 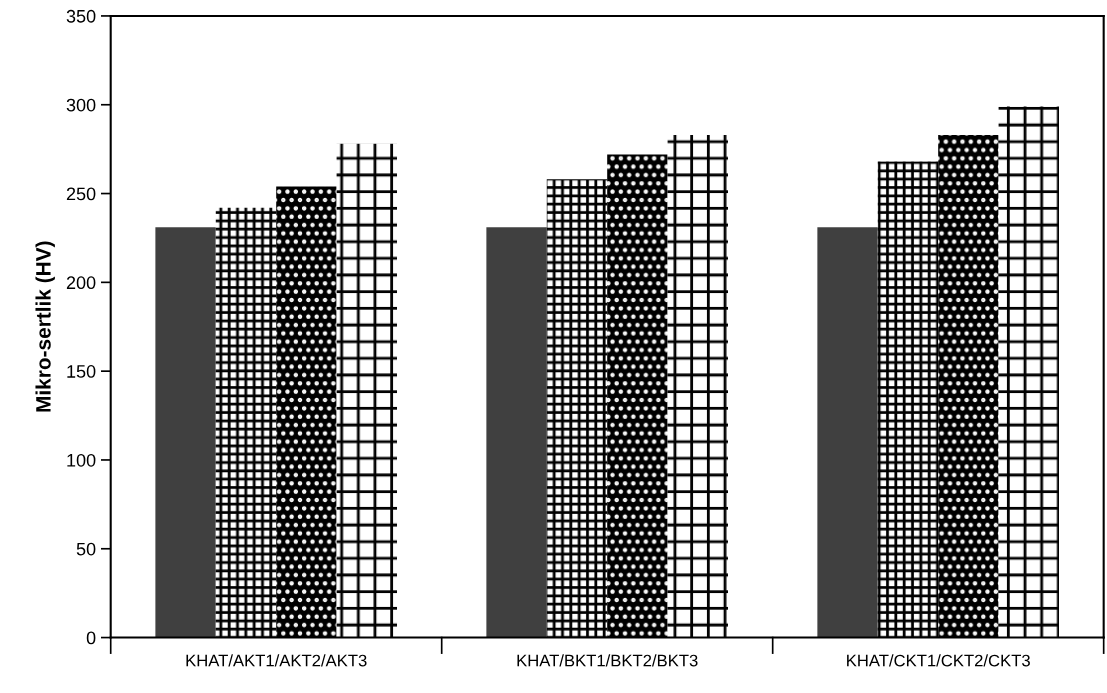 What do you see at coordinates (81, 460) in the screenshot?
I see `y-tick-label: 100` at bounding box center [81, 460].